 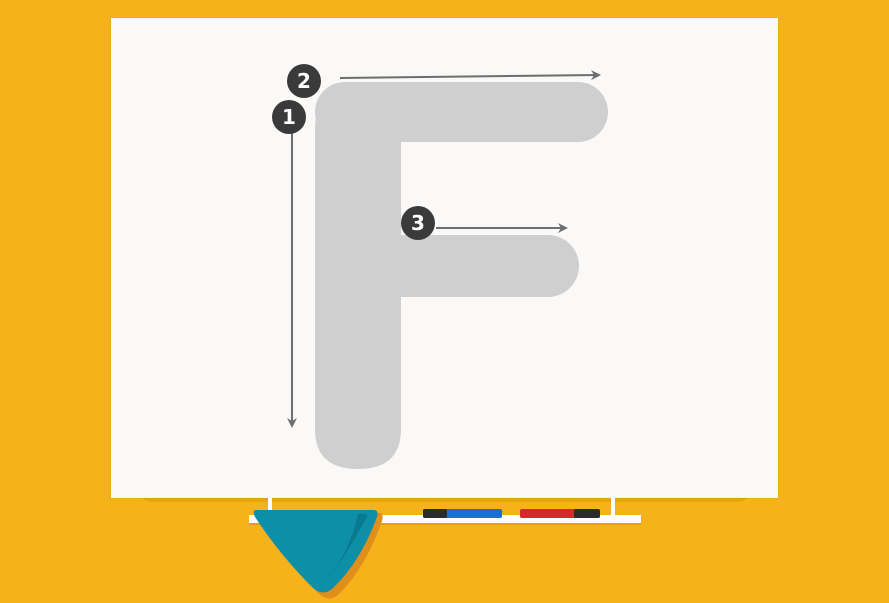 What do you see at coordinates (445, 519) in the screenshot?
I see `marker-tray` at bounding box center [445, 519].